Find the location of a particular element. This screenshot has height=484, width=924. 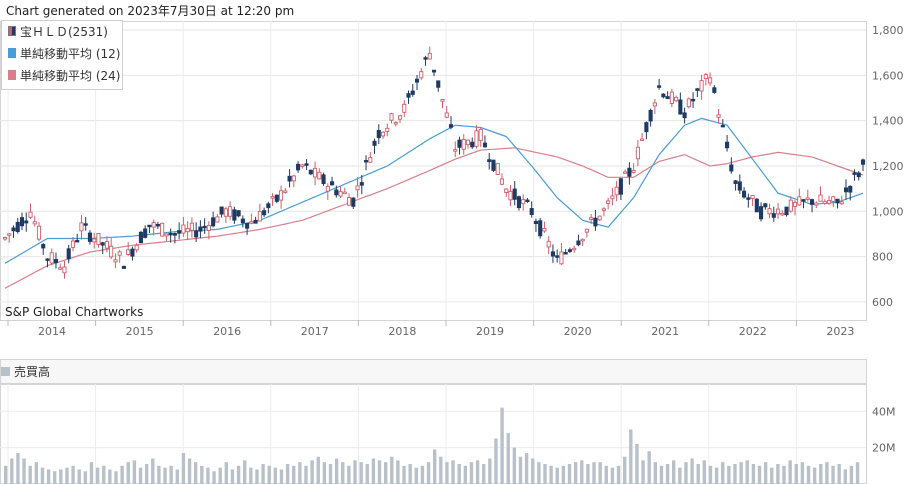

legend-item-ma24: 単純移動平均 (24) is located at coordinates (64, 75).